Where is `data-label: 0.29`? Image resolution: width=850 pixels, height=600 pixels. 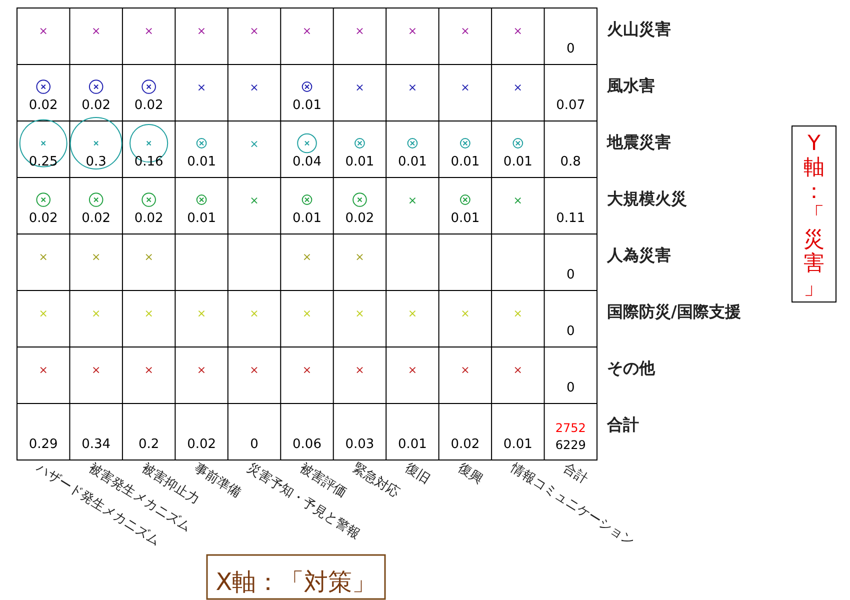
data-label: 0.29 is located at coordinates (43, 444).